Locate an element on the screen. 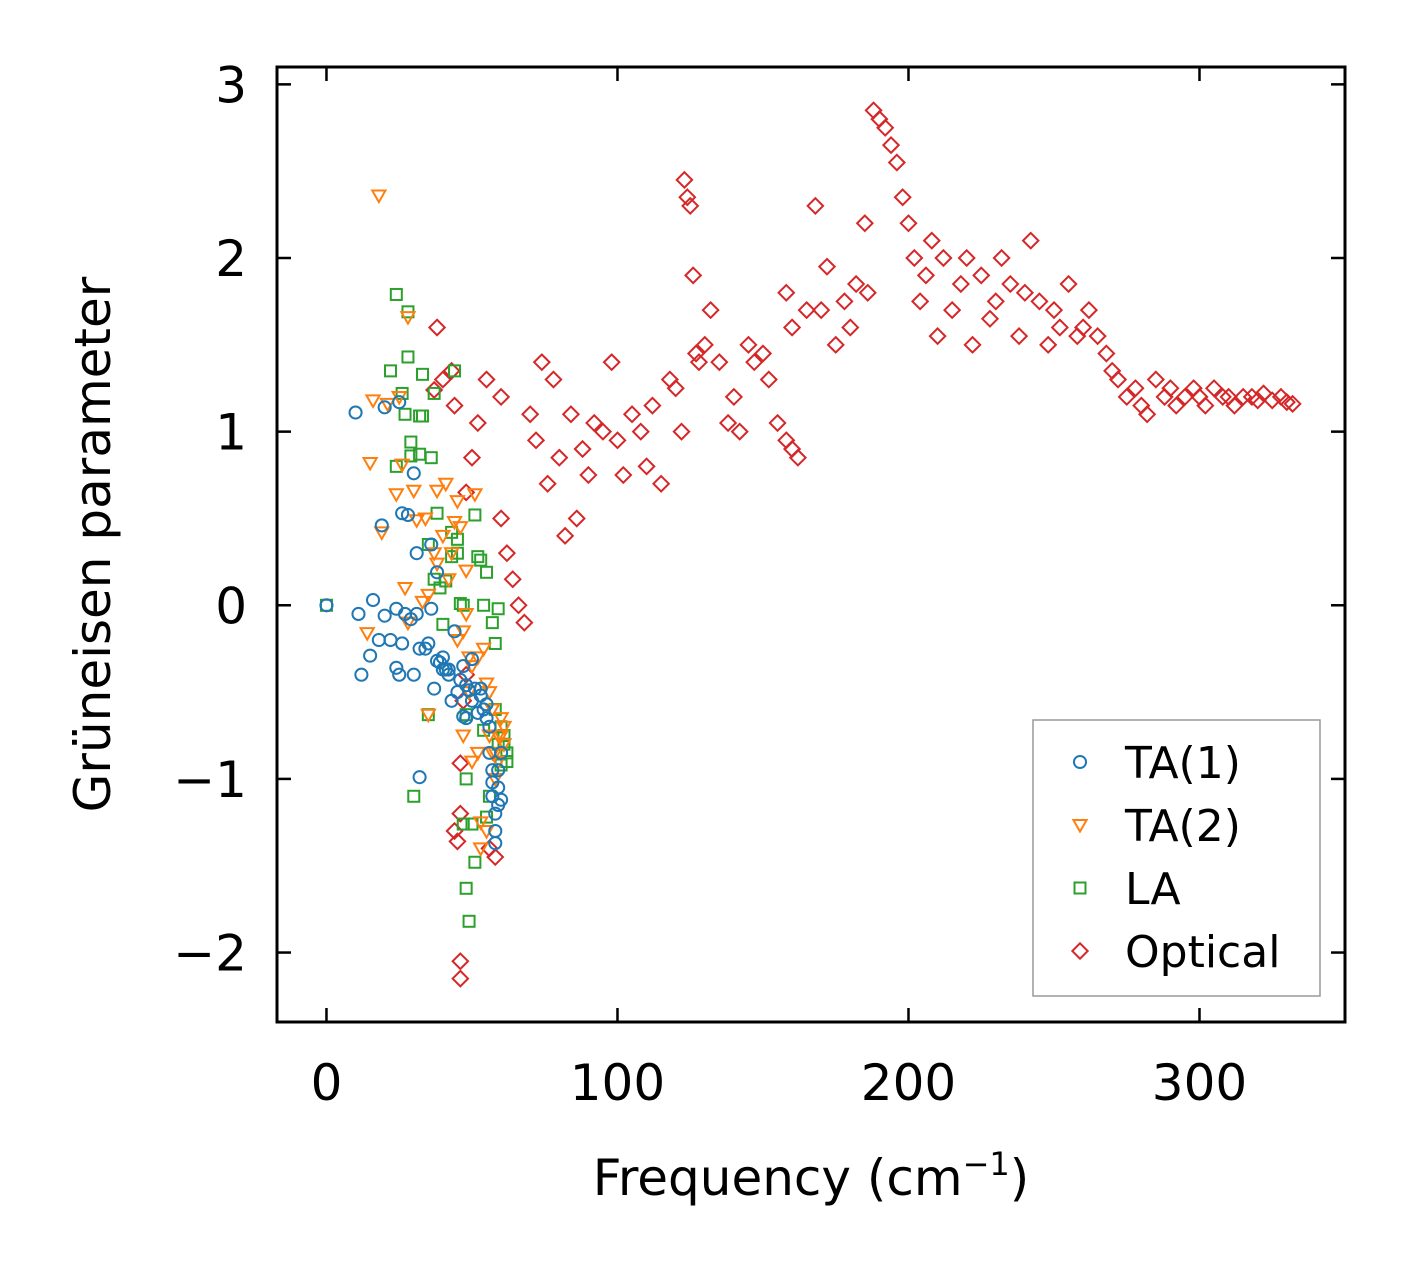  x-tick-label: 100 is located at coordinates (617, 1083).